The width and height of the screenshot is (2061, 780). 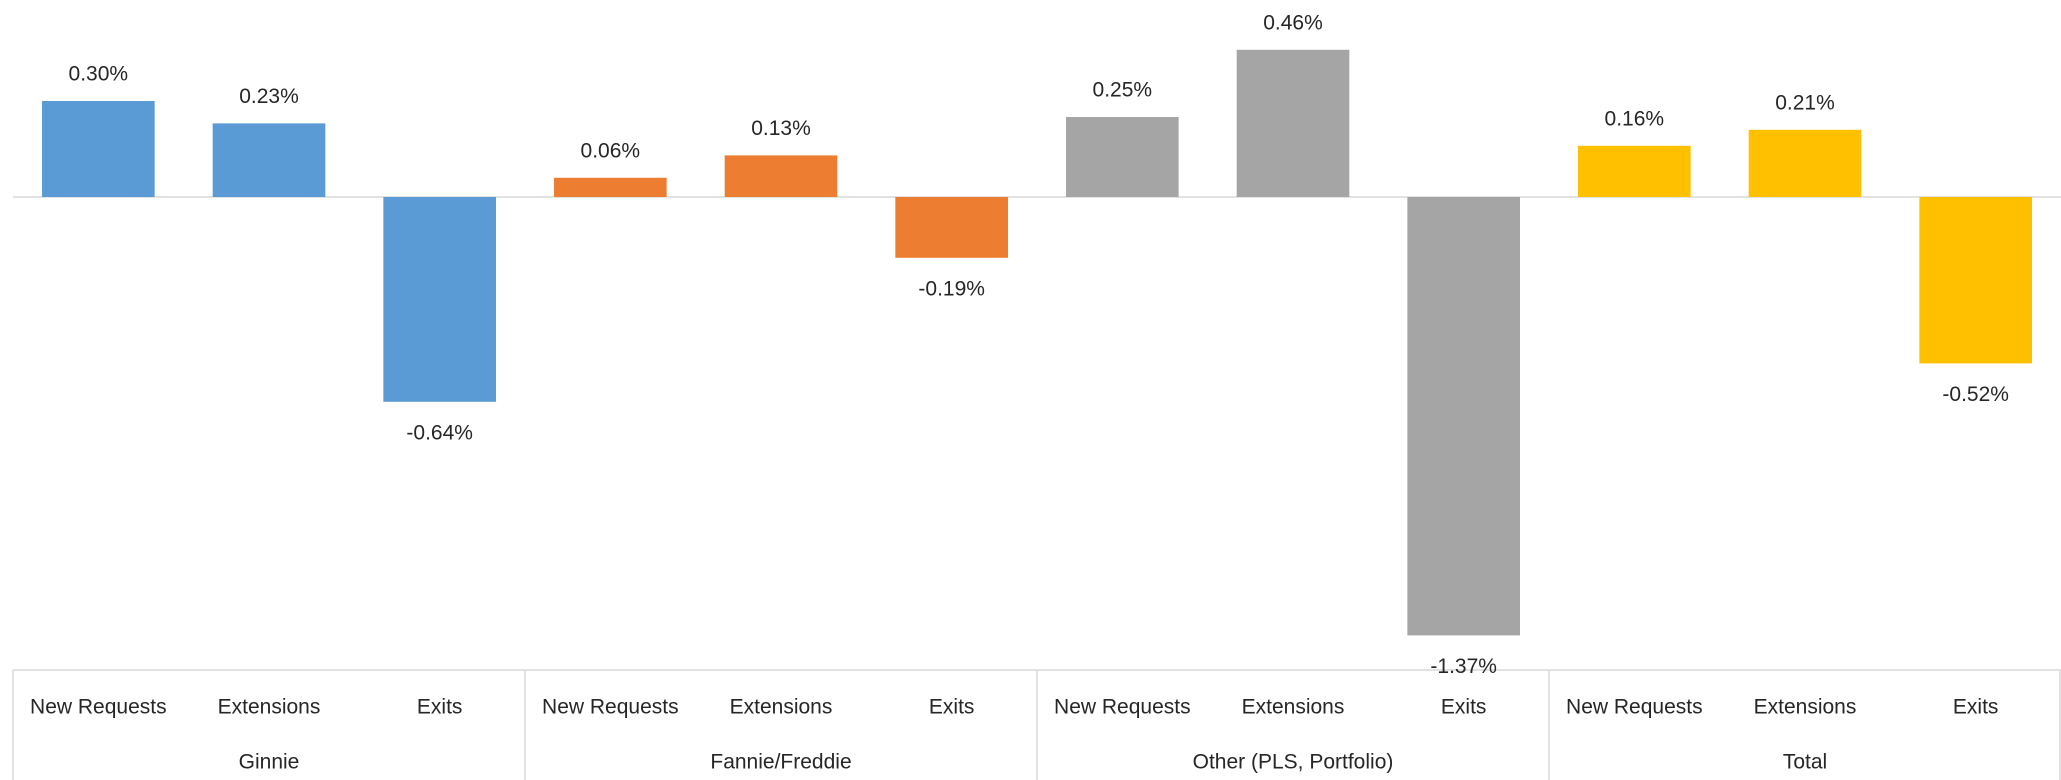 What do you see at coordinates (269, 762) in the screenshot?
I see `group-label: Ginnie` at bounding box center [269, 762].